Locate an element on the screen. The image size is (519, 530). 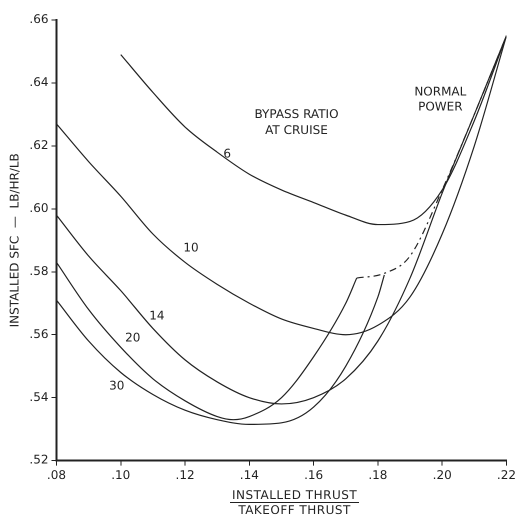
y-tick-label: .66 is located at coordinates (38, 19).